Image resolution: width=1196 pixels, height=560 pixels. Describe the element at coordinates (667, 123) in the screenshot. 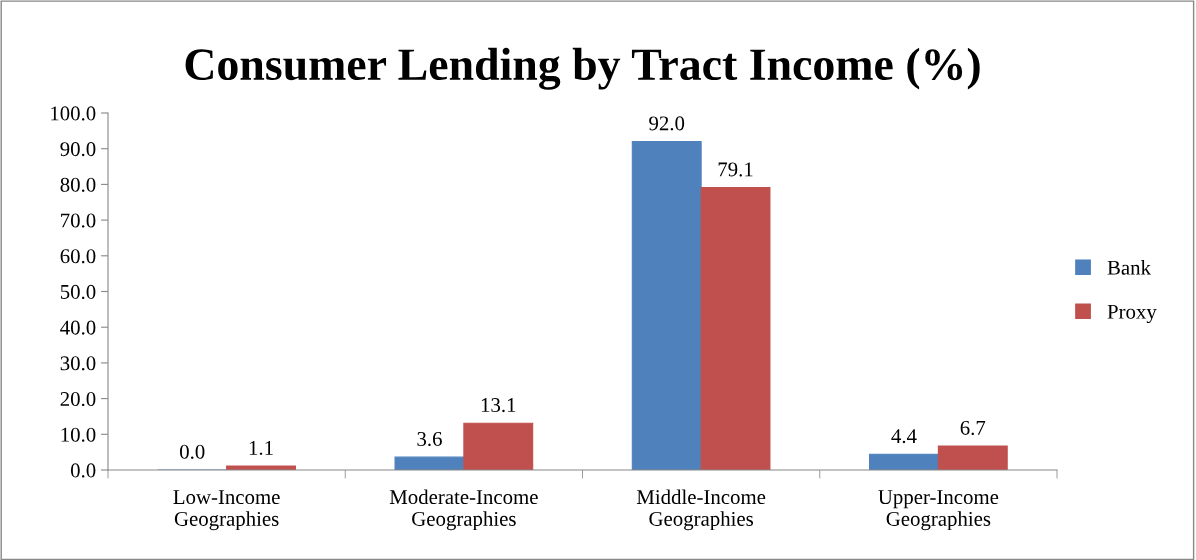

I see `data-label: 92.0` at that location.